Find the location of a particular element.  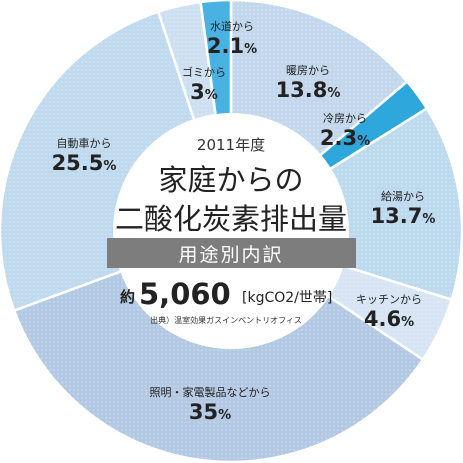

center-subtitle: 用途別内訳 is located at coordinates (230, 255).